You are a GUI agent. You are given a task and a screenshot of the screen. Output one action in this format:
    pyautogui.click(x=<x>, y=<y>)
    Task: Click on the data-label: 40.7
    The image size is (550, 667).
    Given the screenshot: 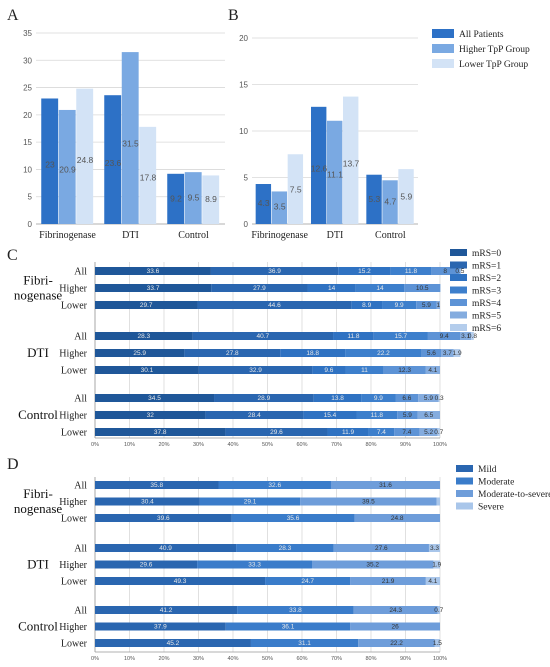 What is the action you would take?
    pyautogui.click(x=263, y=336)
    